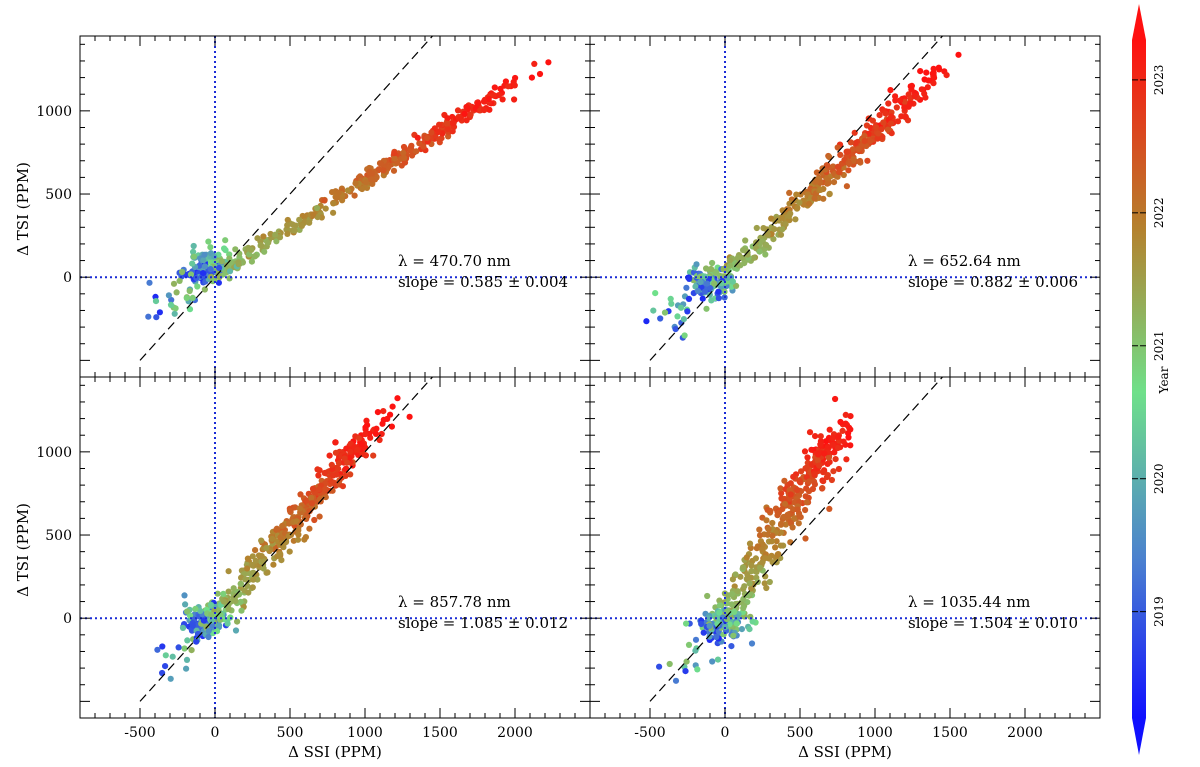 The image size is (1200, 767). I want to click on colorbar-ticks: 2019 2020 2021 2022 2023, so click(1149, 346).